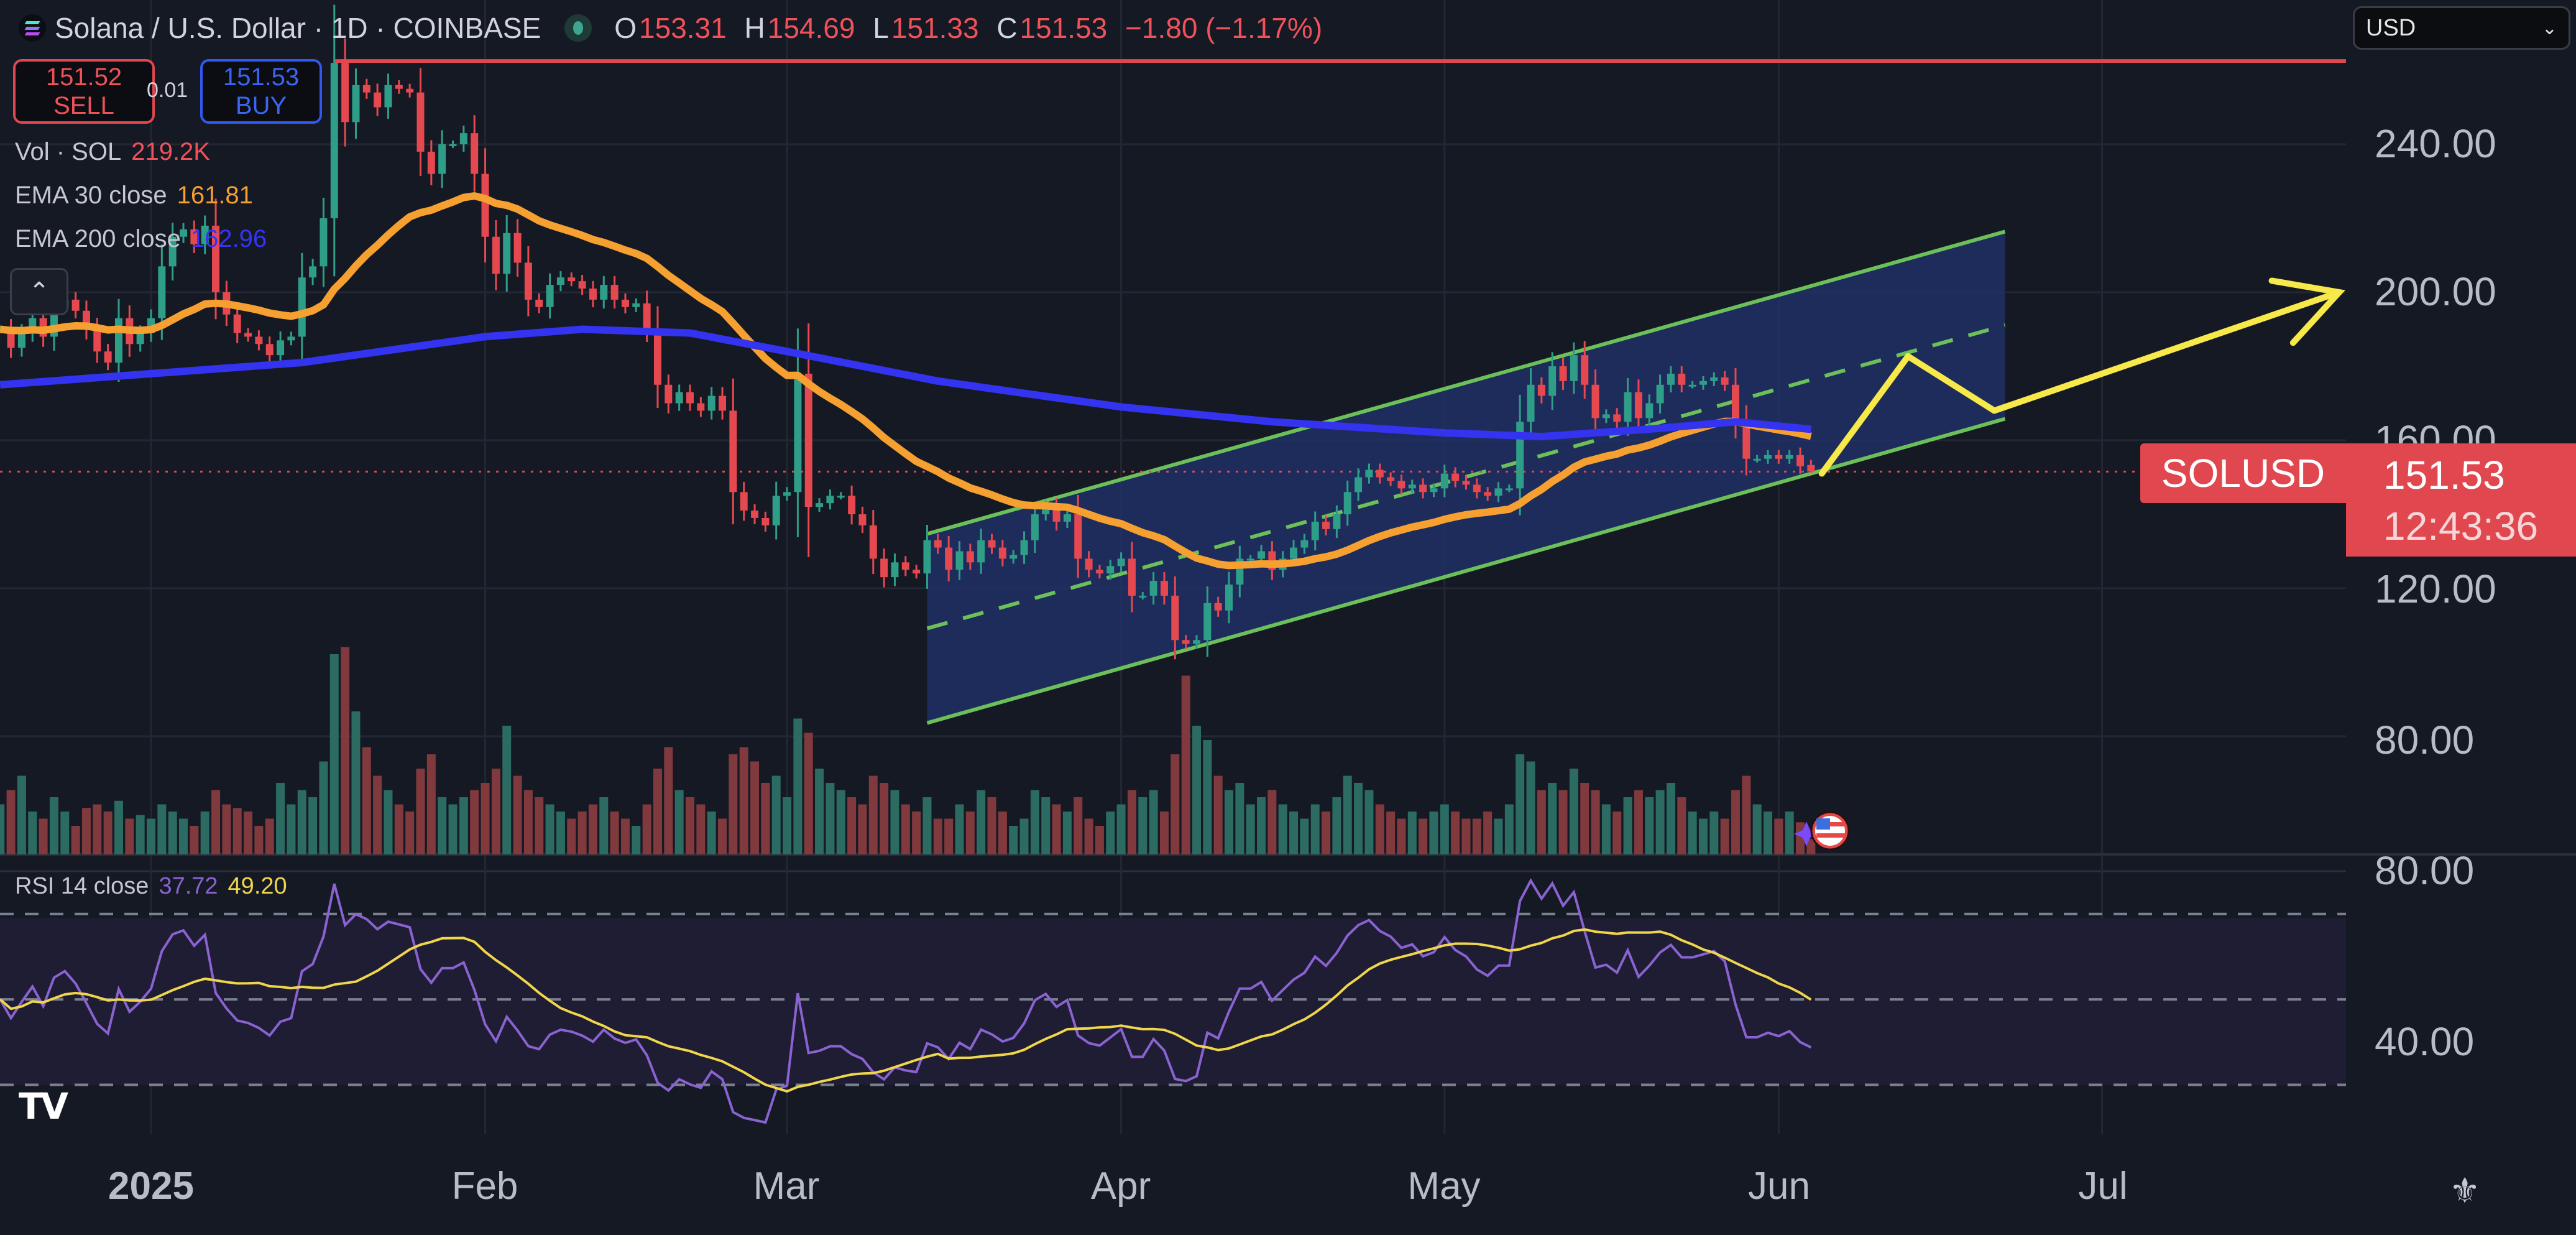 This screenshot has width=2576, height=1235. What do you see at coordinates (2081, 377) in the screenshot?
I see `projection-path` at bounding box center [2081, 377].